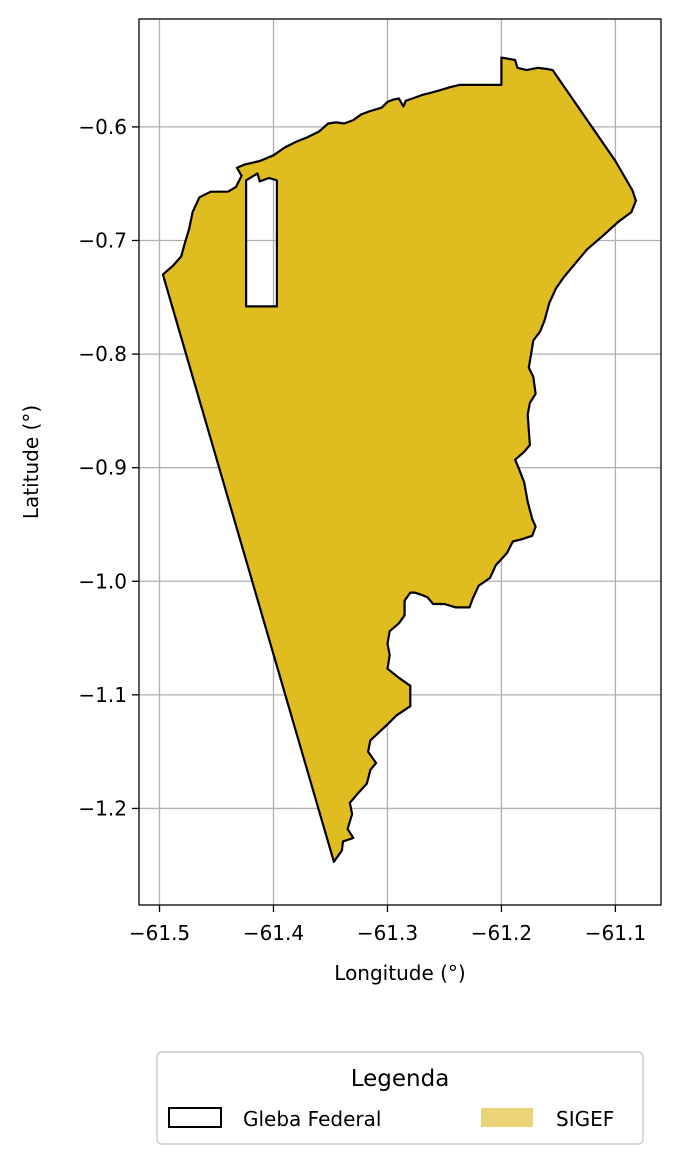  I want to click on y-tick-label: −0.7, so click(102, 241).